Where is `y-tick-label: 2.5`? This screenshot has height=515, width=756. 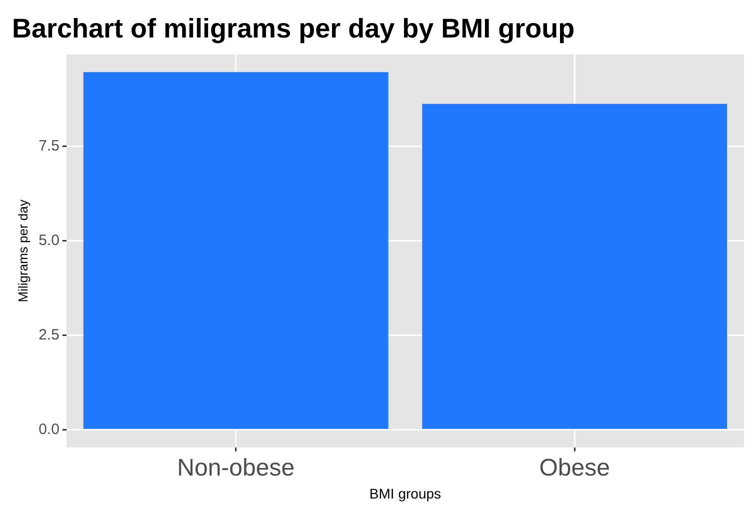 y-tick-label: 2.5 is located at coordinates (49, 335).